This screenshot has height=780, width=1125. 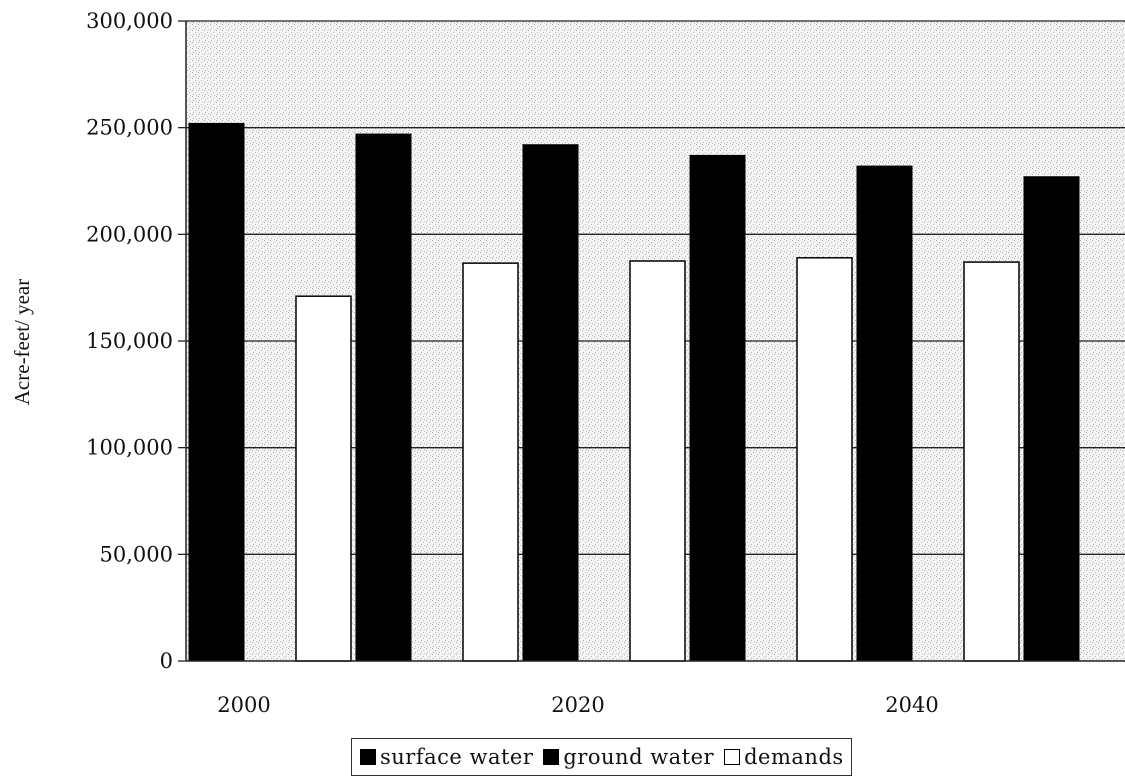 I want to click on legend-label-surface-water: surface water, so click(x=457, y=757).